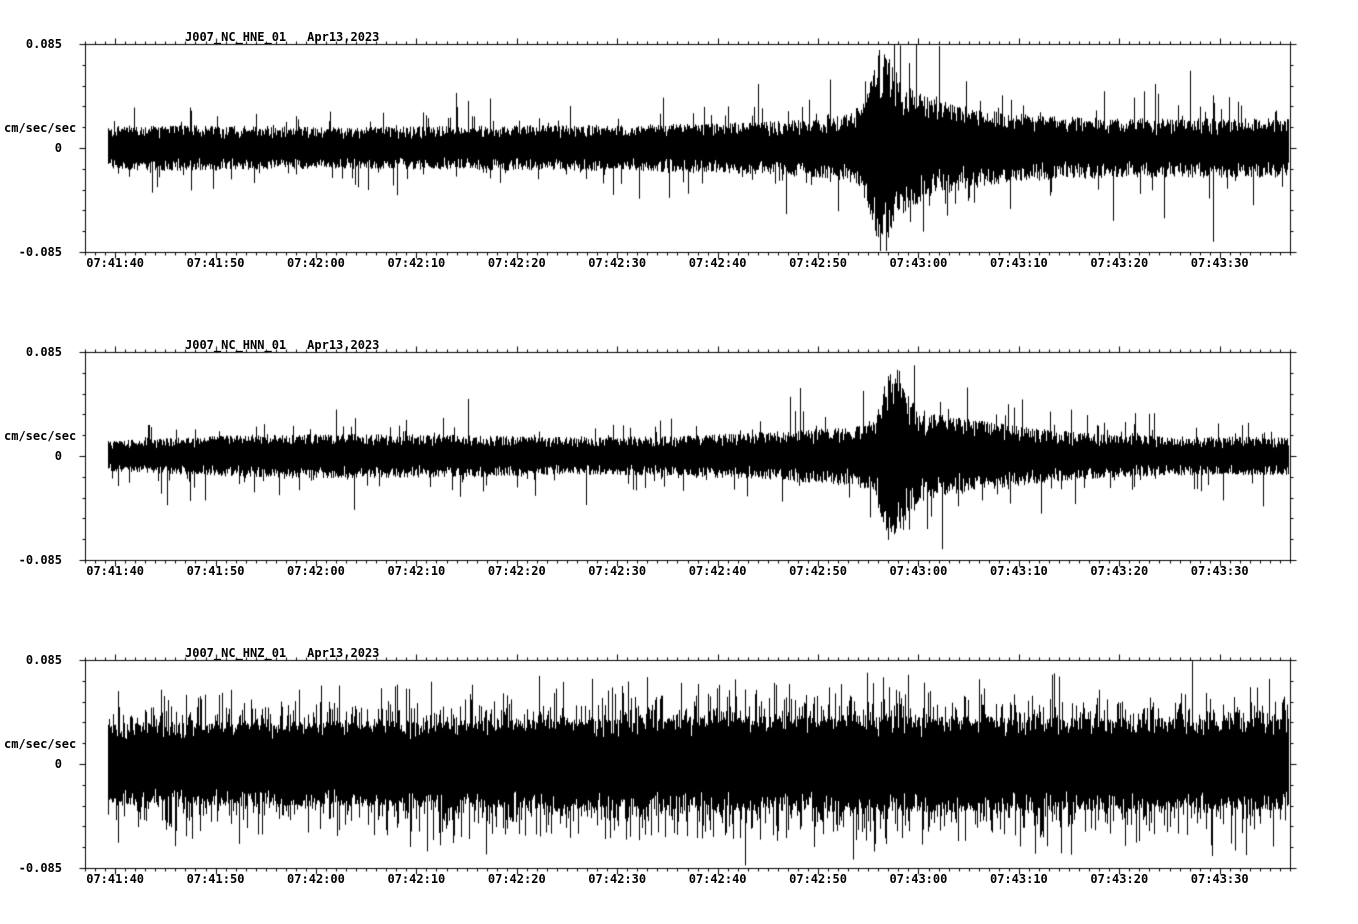 Image resolution: width=1358 pixels, height=924 pixels. I want to click on trace-title-row: J007_NC_HNE_01 Apr13,2023, so click(282, 37).